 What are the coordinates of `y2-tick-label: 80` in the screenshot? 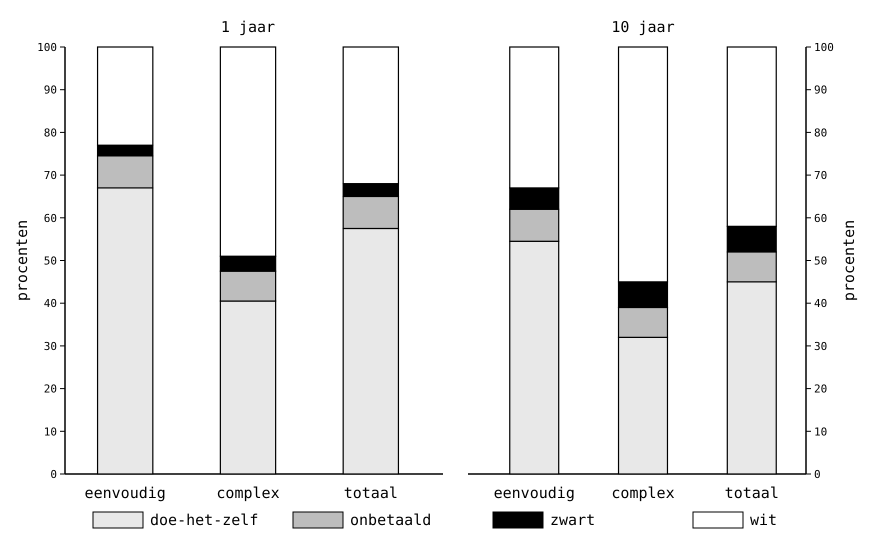 It's located at (821, 133).